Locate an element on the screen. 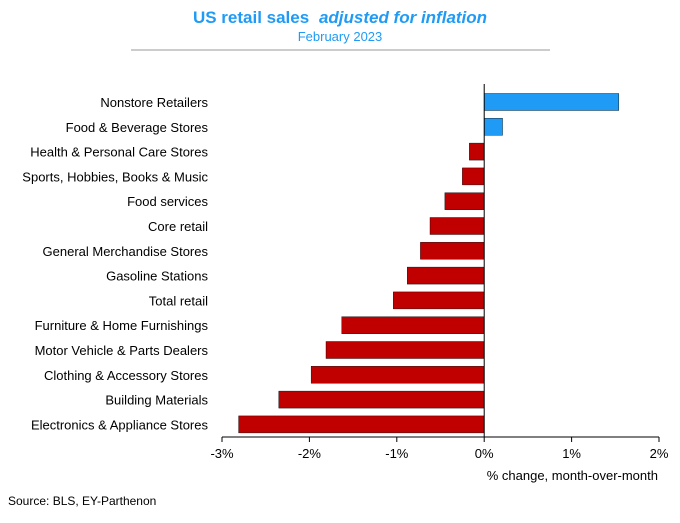 This screenshot has height=523, width=680. category-label: Clothing & Accessory Stores is located at coordinates (126, 375).